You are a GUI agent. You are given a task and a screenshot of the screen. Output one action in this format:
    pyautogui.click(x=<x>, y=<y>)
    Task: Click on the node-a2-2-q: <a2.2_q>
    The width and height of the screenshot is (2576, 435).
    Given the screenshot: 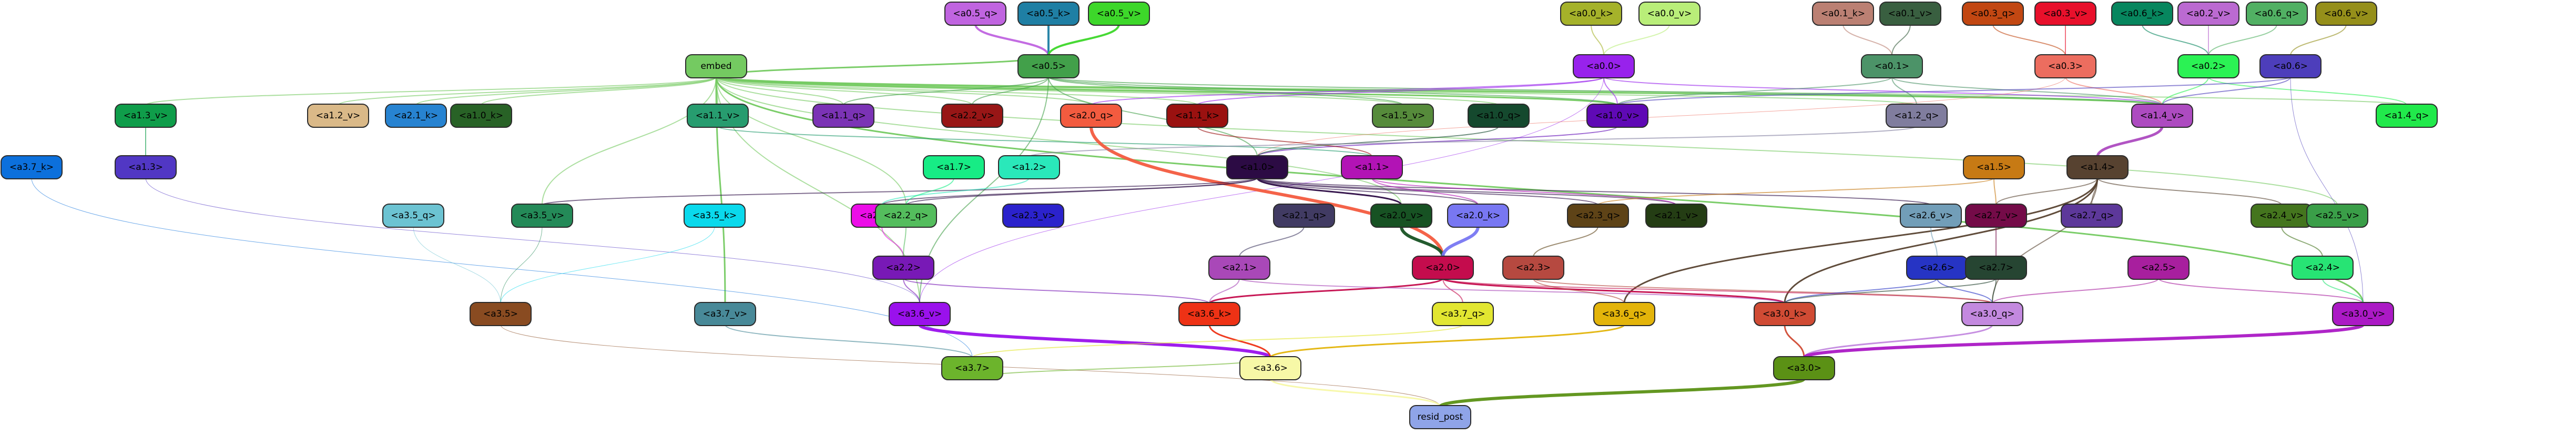 What is the action you would take?
    pyautogui.click(x=906, y=216)
    